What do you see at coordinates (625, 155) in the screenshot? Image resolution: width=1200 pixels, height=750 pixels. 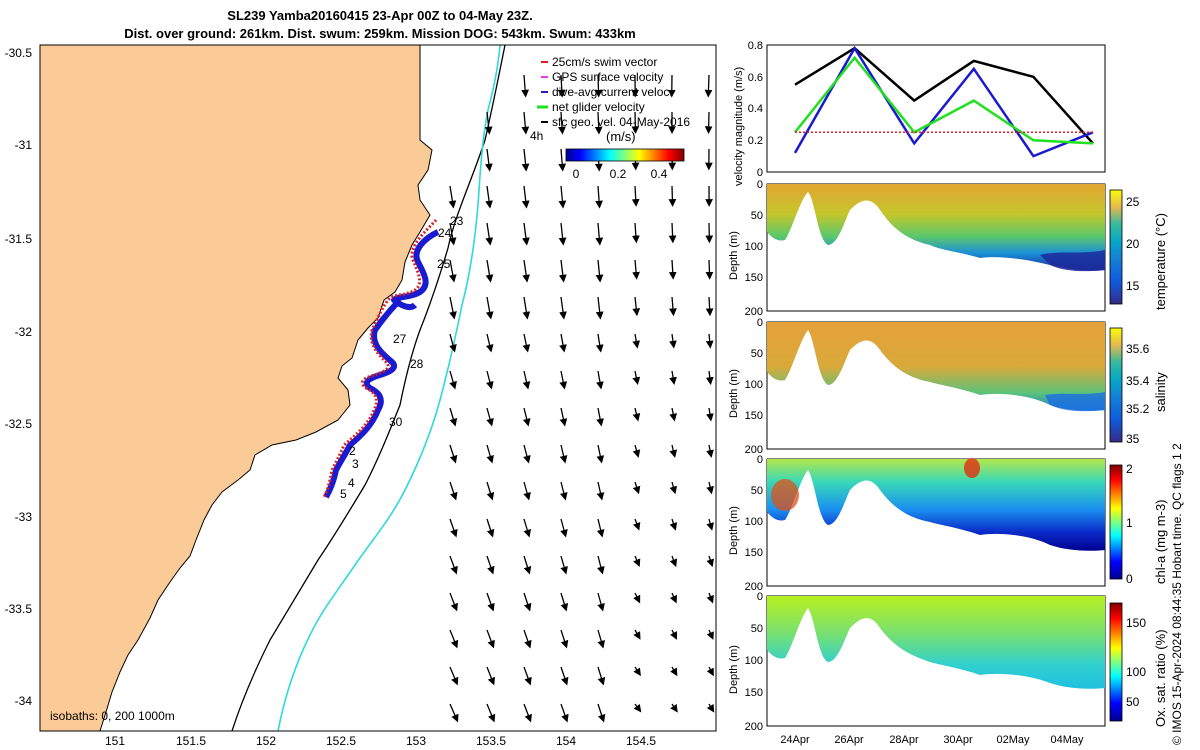 I see `speed-colorbar` at bounding box center [625, 155].